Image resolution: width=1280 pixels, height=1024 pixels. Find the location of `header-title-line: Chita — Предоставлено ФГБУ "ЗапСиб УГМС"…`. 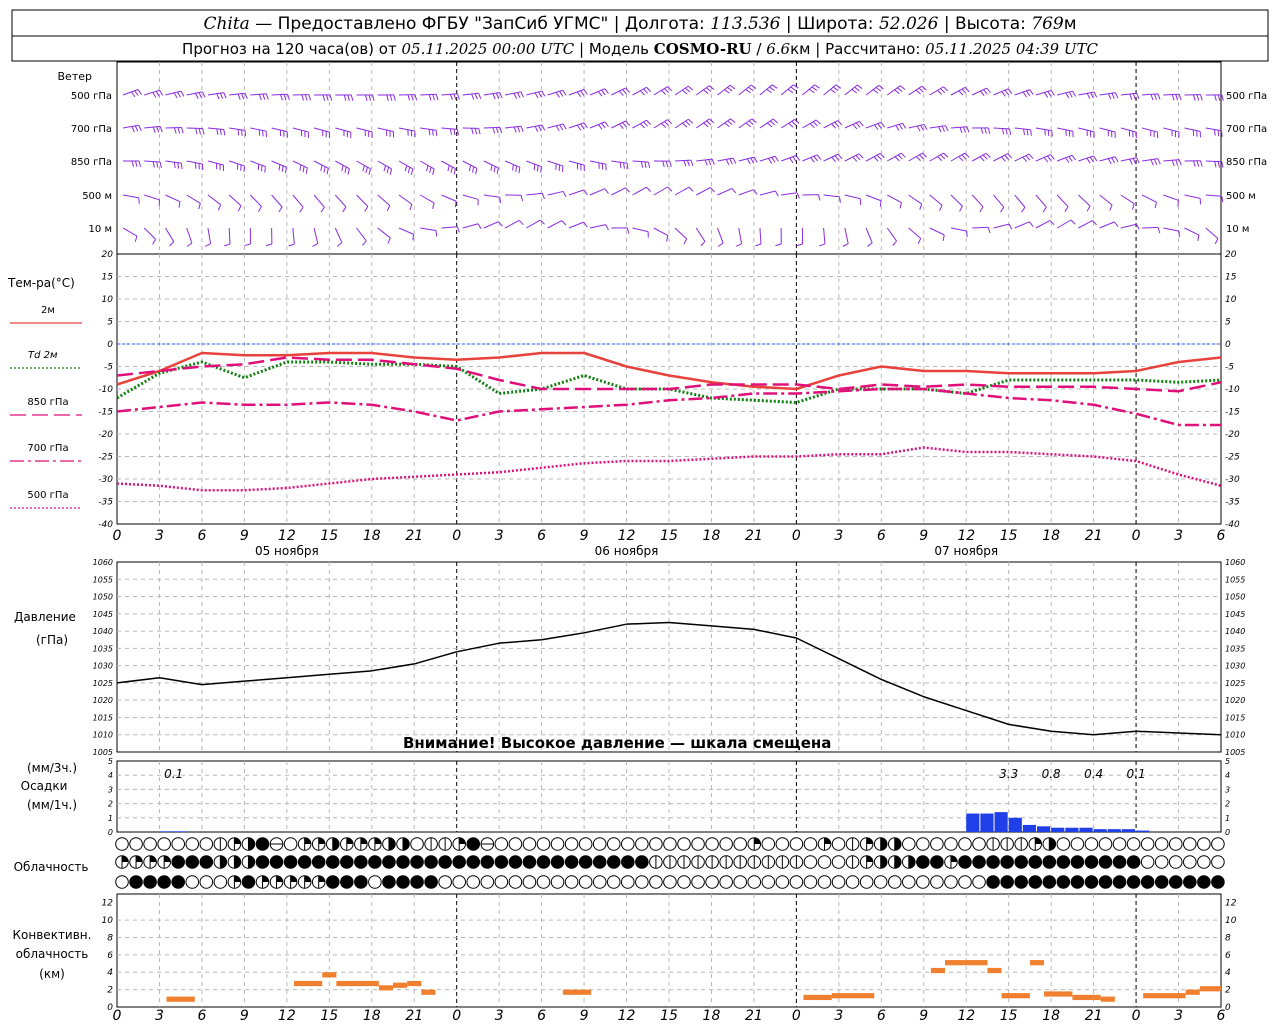

header-title-line: Chita — Предоставлено ФГБУ "ЗапСиб УГМС"… is located at coordinates (639, 24).